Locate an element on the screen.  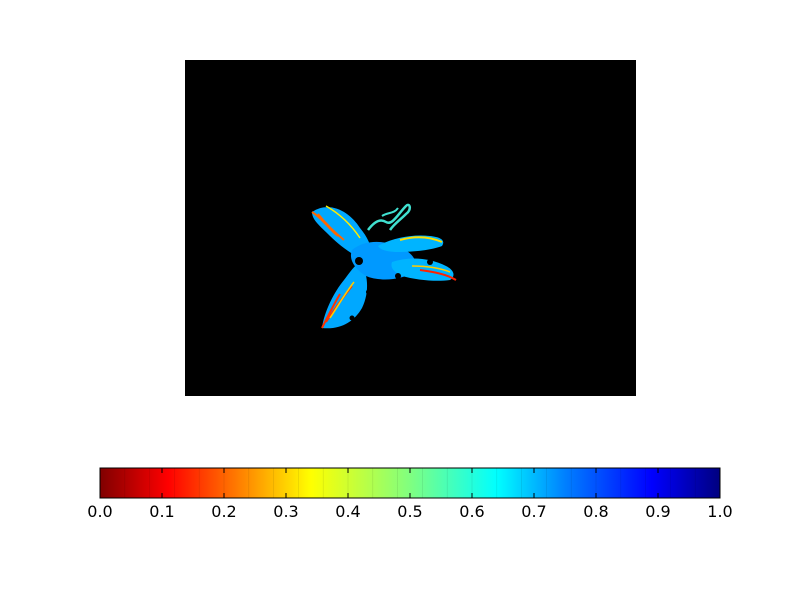
colorbar-tick-label: 0.8 is located at coordinates (595, 511).